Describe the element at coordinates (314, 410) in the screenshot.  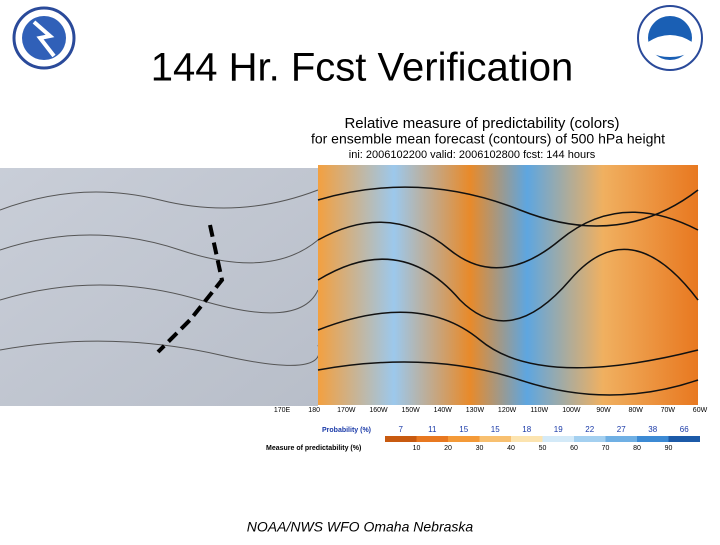
I see `longitude-label: 180` at that location.